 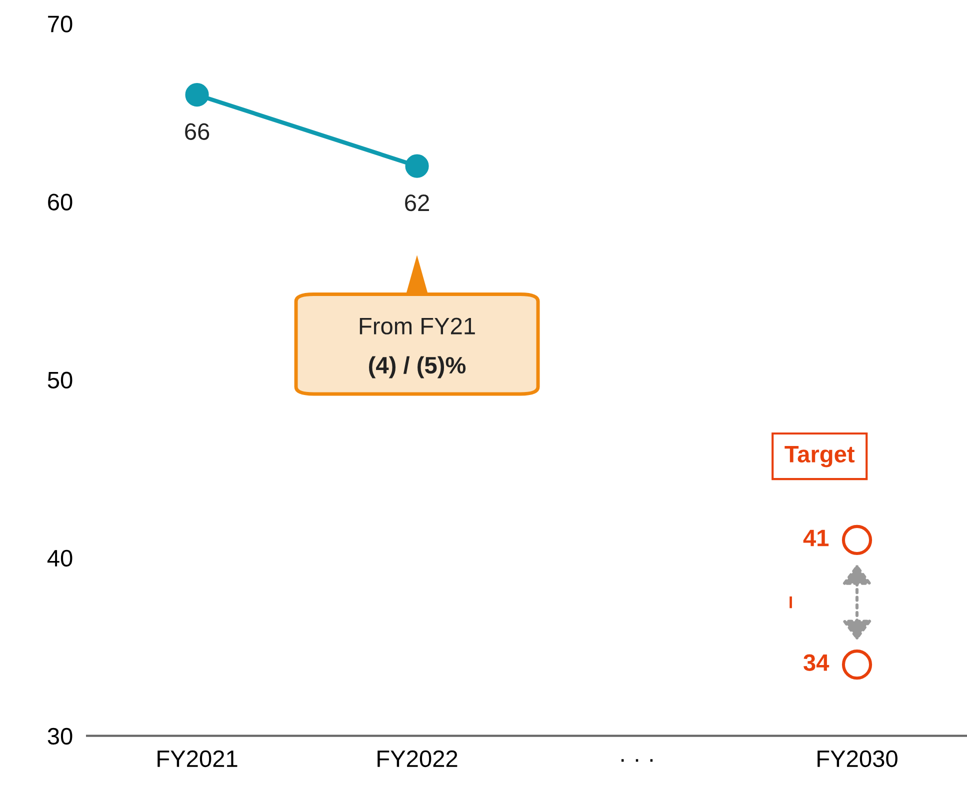 What do you see at coordinates (637, 760) in the screenshot?
I see `x-tick-label: · · ·` at bounding box center [637, 760].